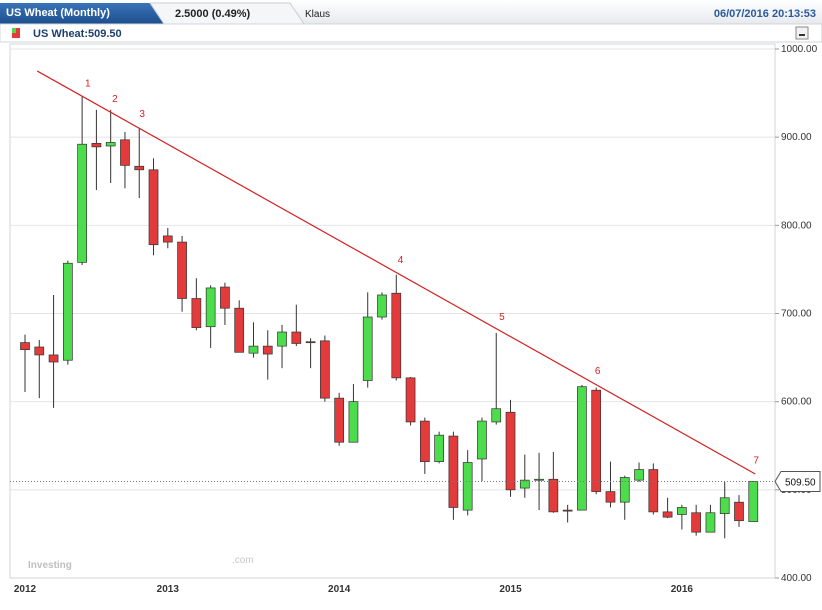  What do you see at coordinates (510, 589) in the screenshot?
I see `x-tick-label: 2015` at bounding box center [510, 589].